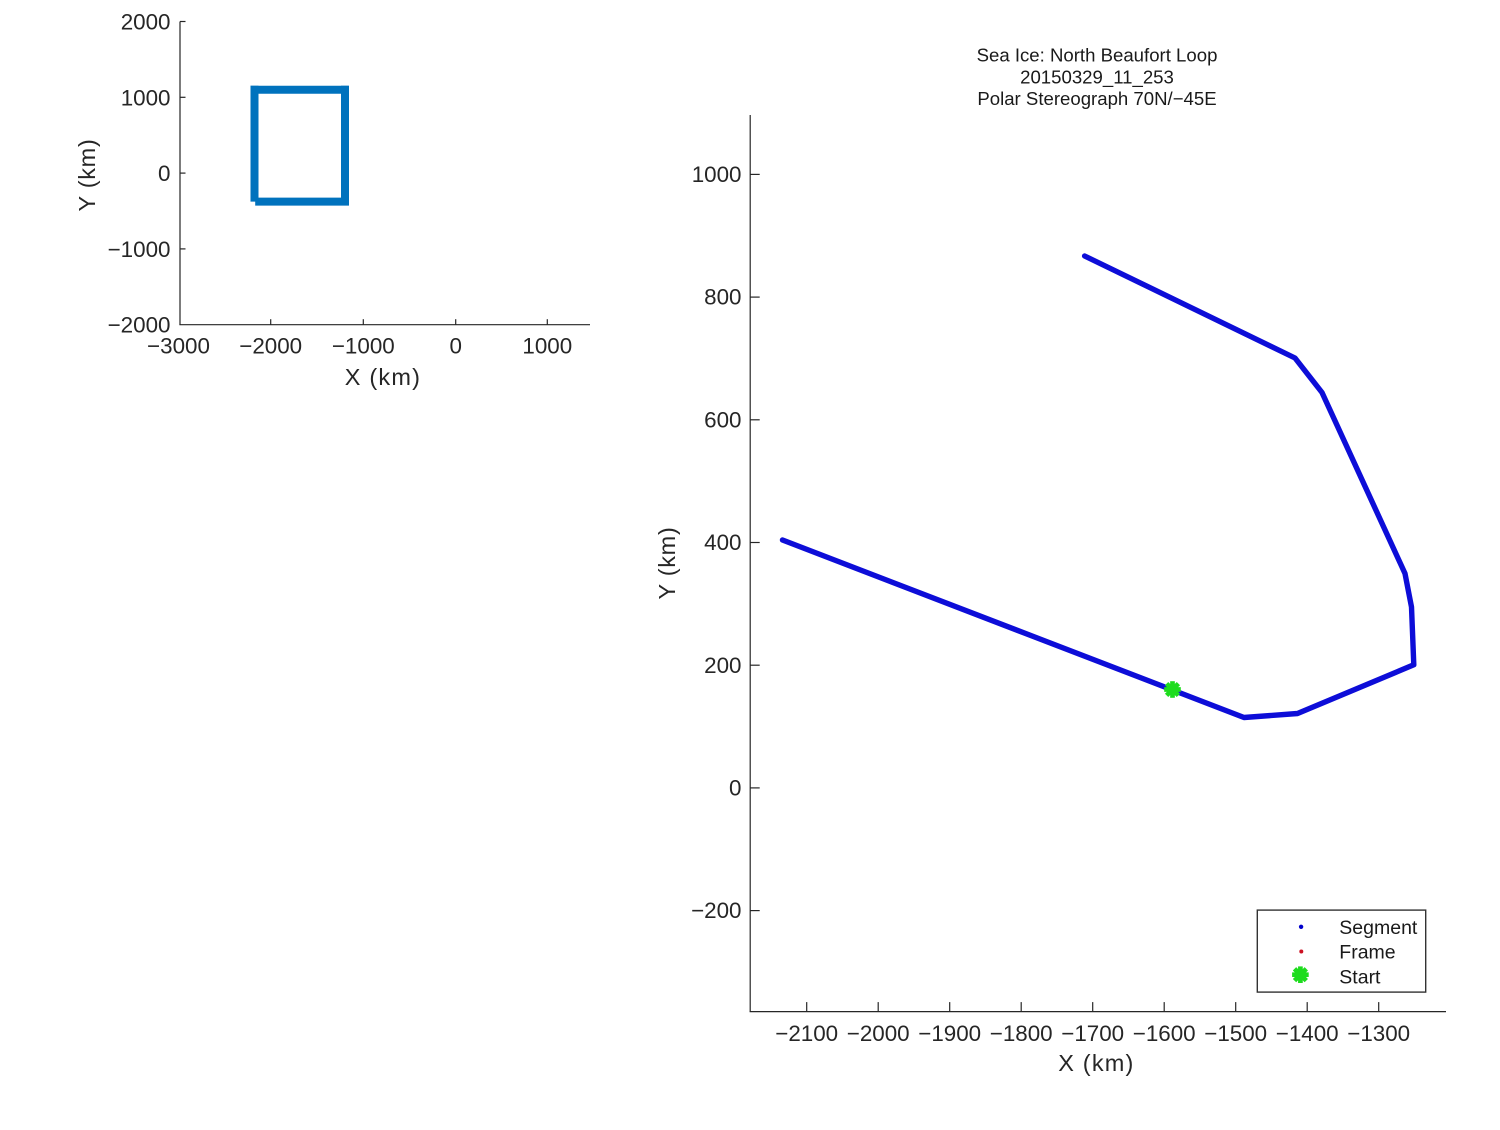  I want to click on svg-text: −200, so click(716, 910).